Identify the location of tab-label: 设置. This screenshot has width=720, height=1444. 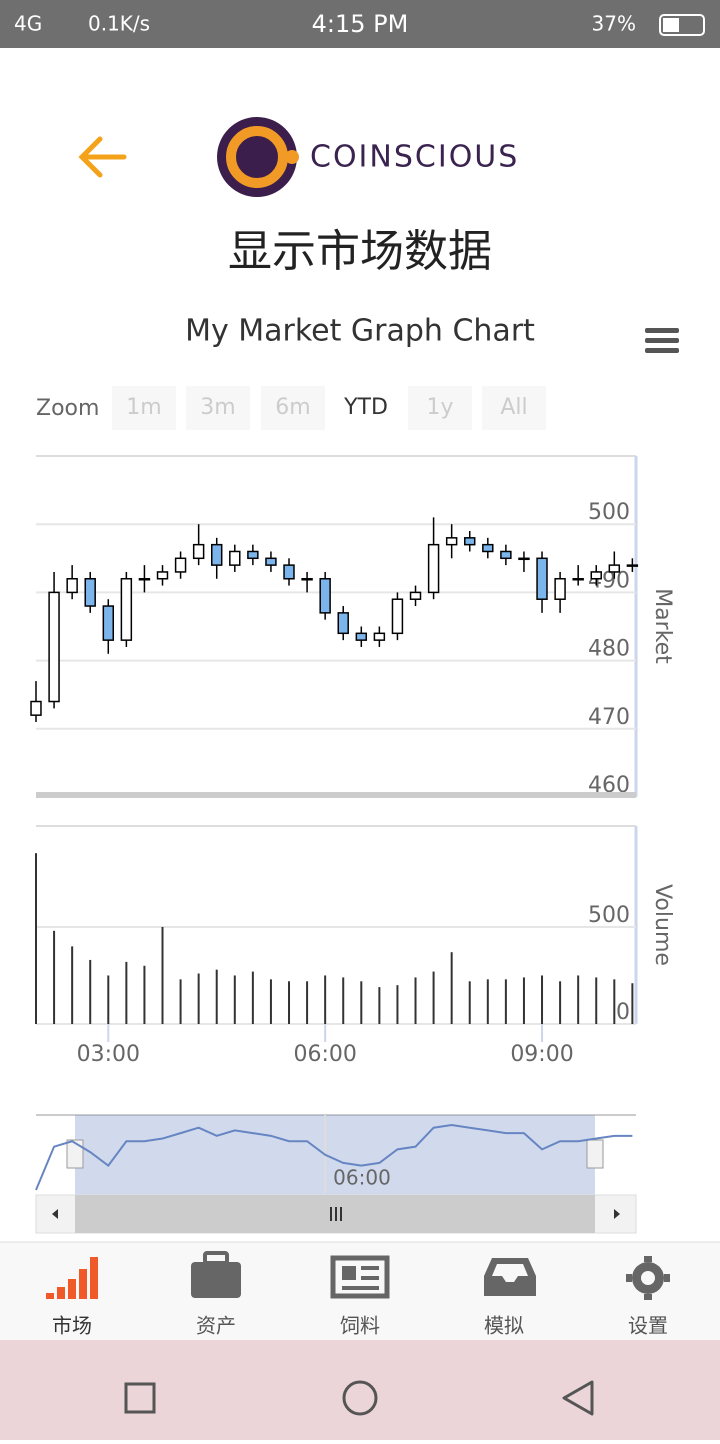
(648, 1326).